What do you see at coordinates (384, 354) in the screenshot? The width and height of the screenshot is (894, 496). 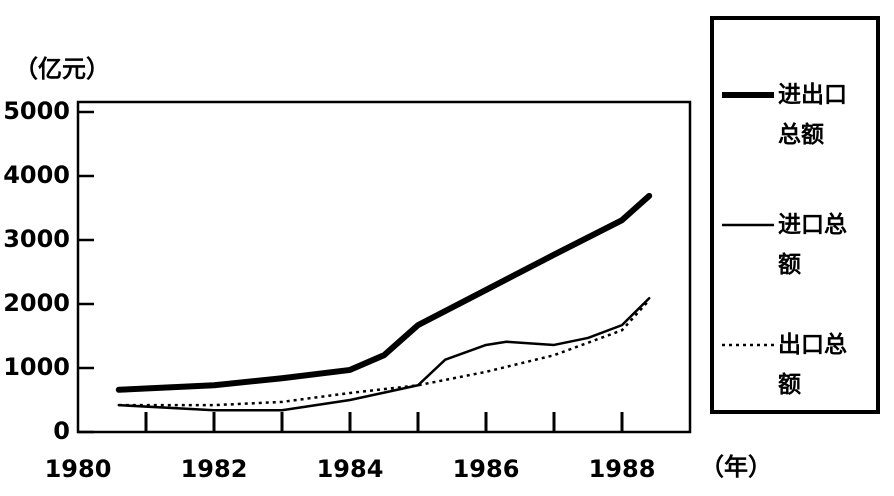 I see `series-line` at bounding box center [384, 354].